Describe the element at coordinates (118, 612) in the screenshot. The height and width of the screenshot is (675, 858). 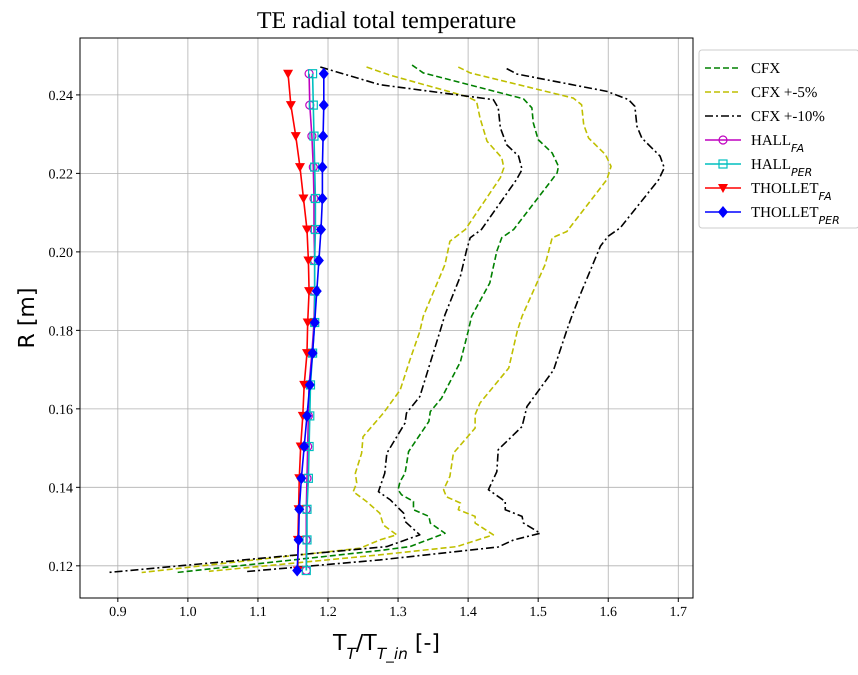
I see `x-tick-label: 0.9` at that location.